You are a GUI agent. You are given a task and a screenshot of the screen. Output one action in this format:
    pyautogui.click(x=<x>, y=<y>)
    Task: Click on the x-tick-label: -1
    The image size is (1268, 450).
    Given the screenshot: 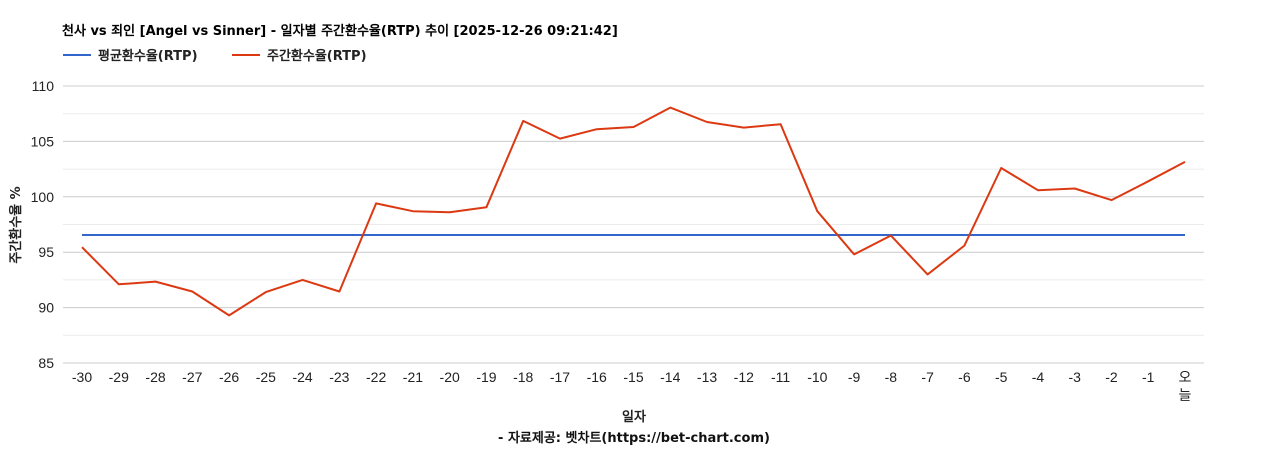 What is the action you would take?
    pyautogui.click(x=1148, y=377)
    